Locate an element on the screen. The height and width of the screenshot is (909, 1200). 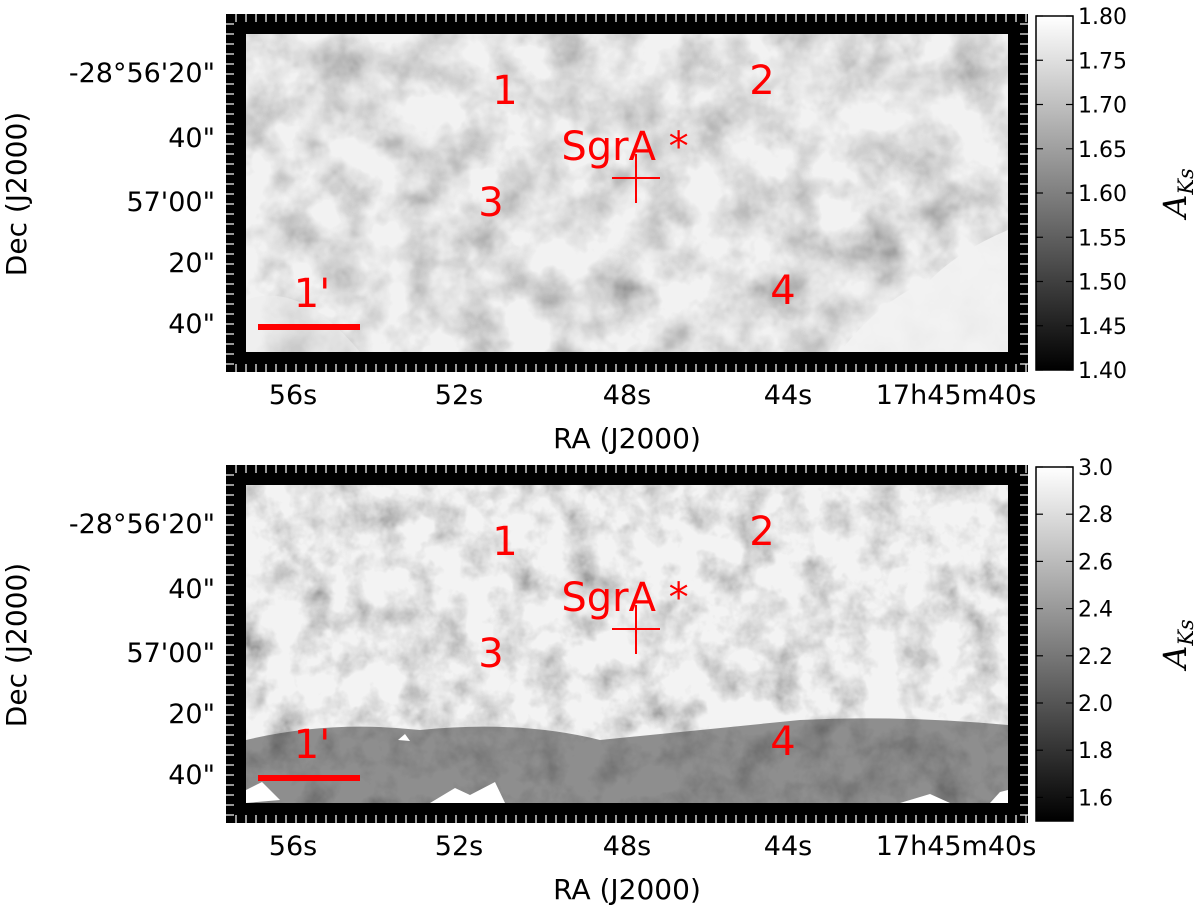
colorbar: 1.80 1.75 1.70 1.65 1.60 1.55 1.50 1.45 1.40 AKs is located at coordinates (1116, 194).